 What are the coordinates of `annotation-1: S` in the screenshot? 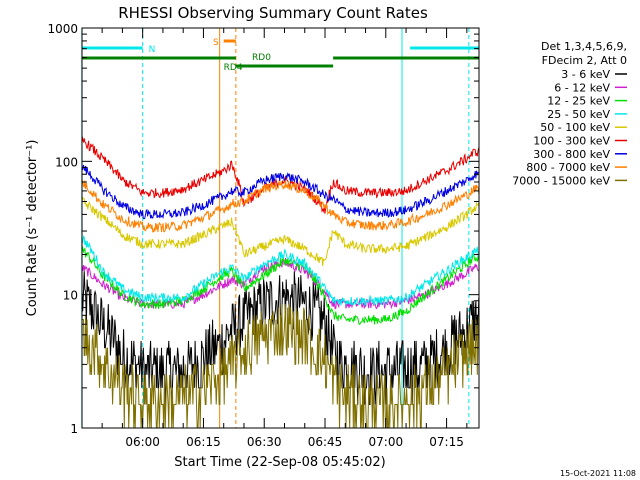 It's located at (216, 43).